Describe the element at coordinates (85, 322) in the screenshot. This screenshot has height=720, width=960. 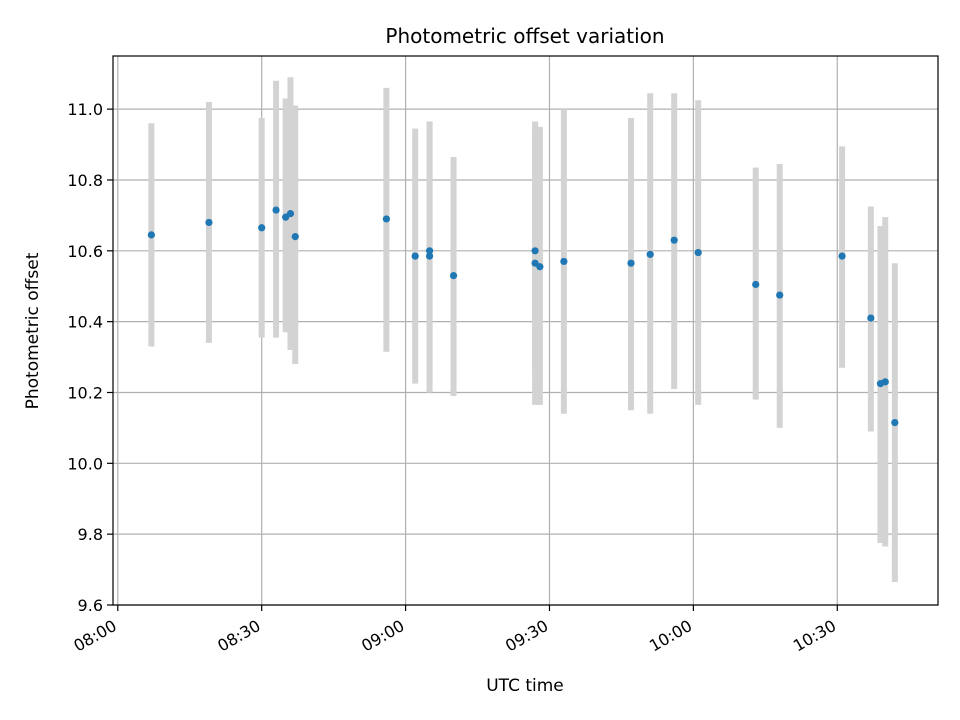
I see `y-tick-label: 10.4` at that location.